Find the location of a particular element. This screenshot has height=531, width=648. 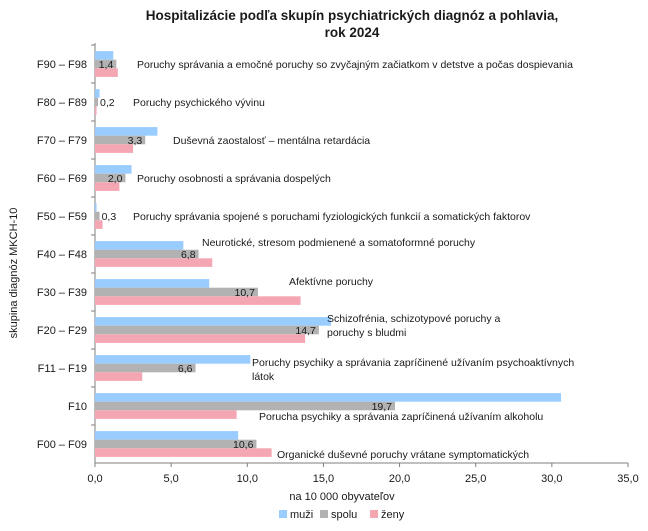

y-tick-label: F60 – F69 is located at coordinates (62, 179).